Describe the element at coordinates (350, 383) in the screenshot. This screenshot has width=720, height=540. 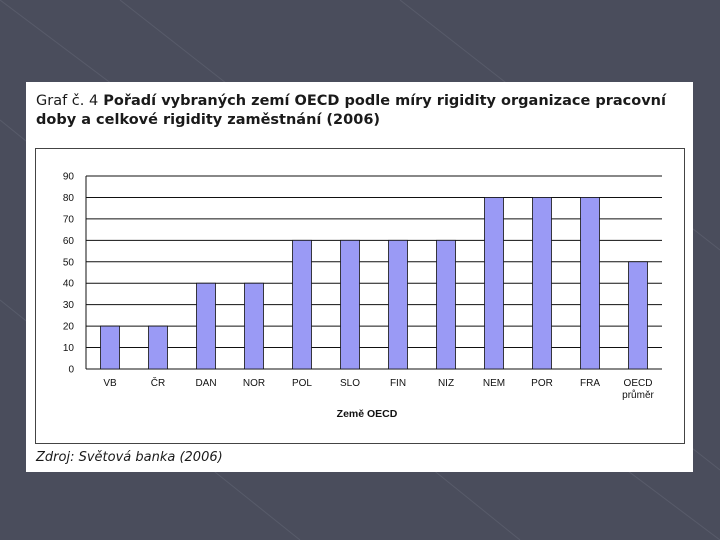
I see `x-tick-label: SLO` at that location.